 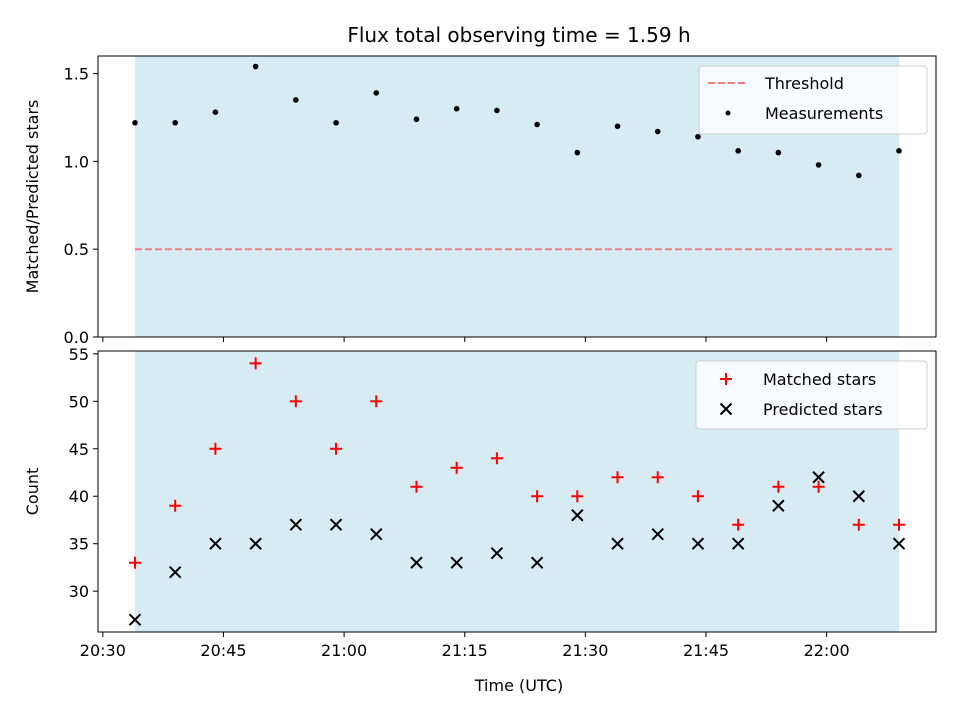 I want to click on measurement-points, so click(x=517, y=121).